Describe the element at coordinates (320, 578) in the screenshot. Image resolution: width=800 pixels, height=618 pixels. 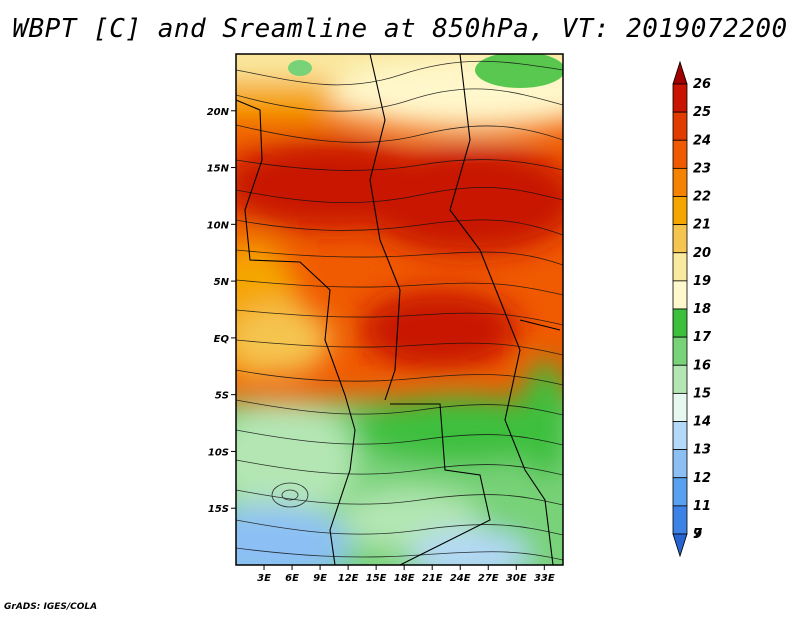
I see `lon-tick-label: 9E` at that location.